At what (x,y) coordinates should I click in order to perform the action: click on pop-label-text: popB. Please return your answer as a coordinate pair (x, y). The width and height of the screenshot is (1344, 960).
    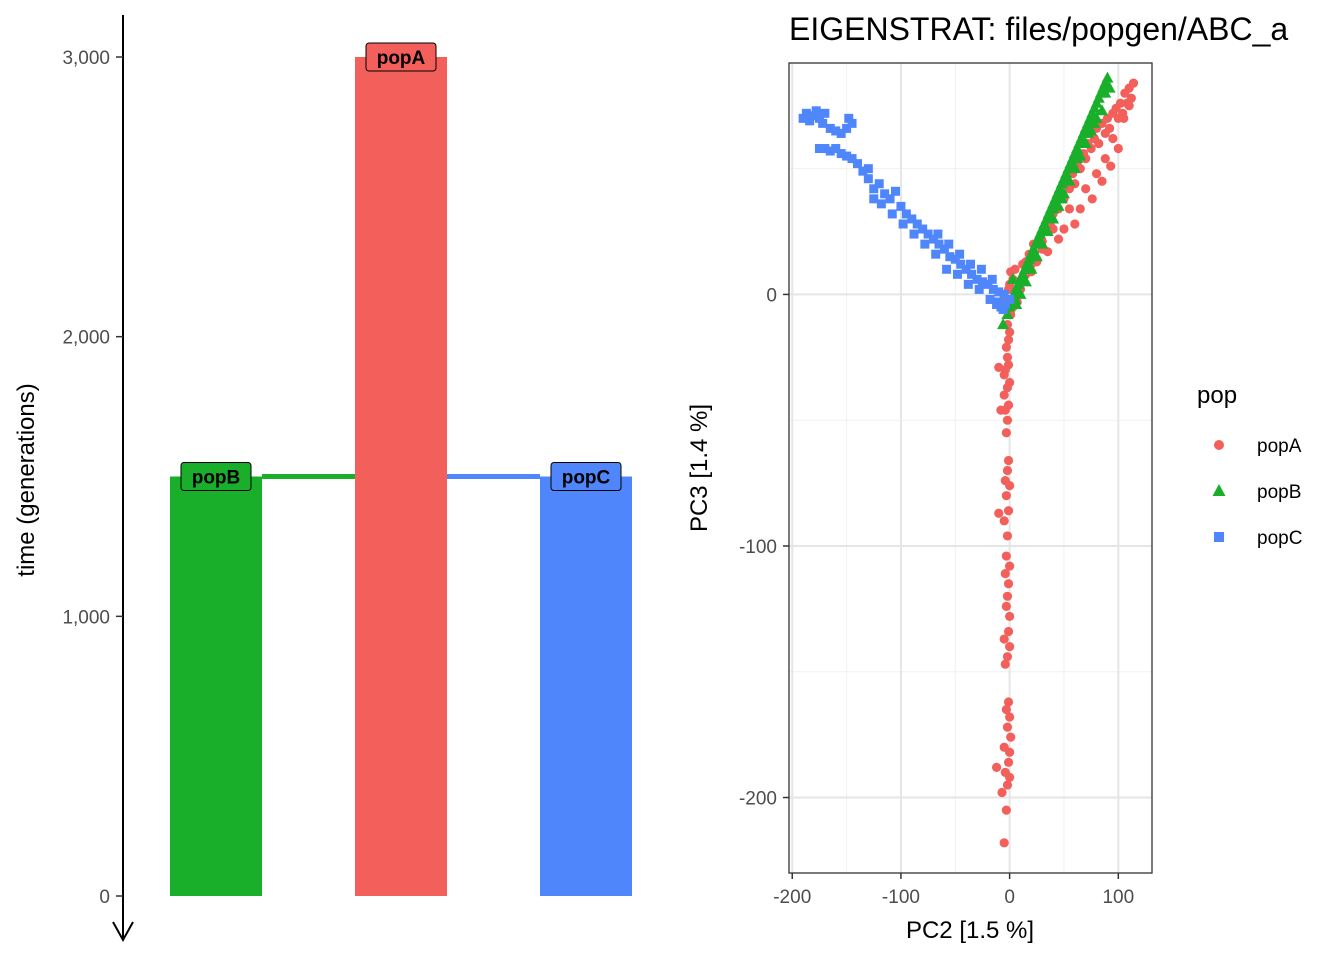
    Looking at the image, I should click on (216, 478).